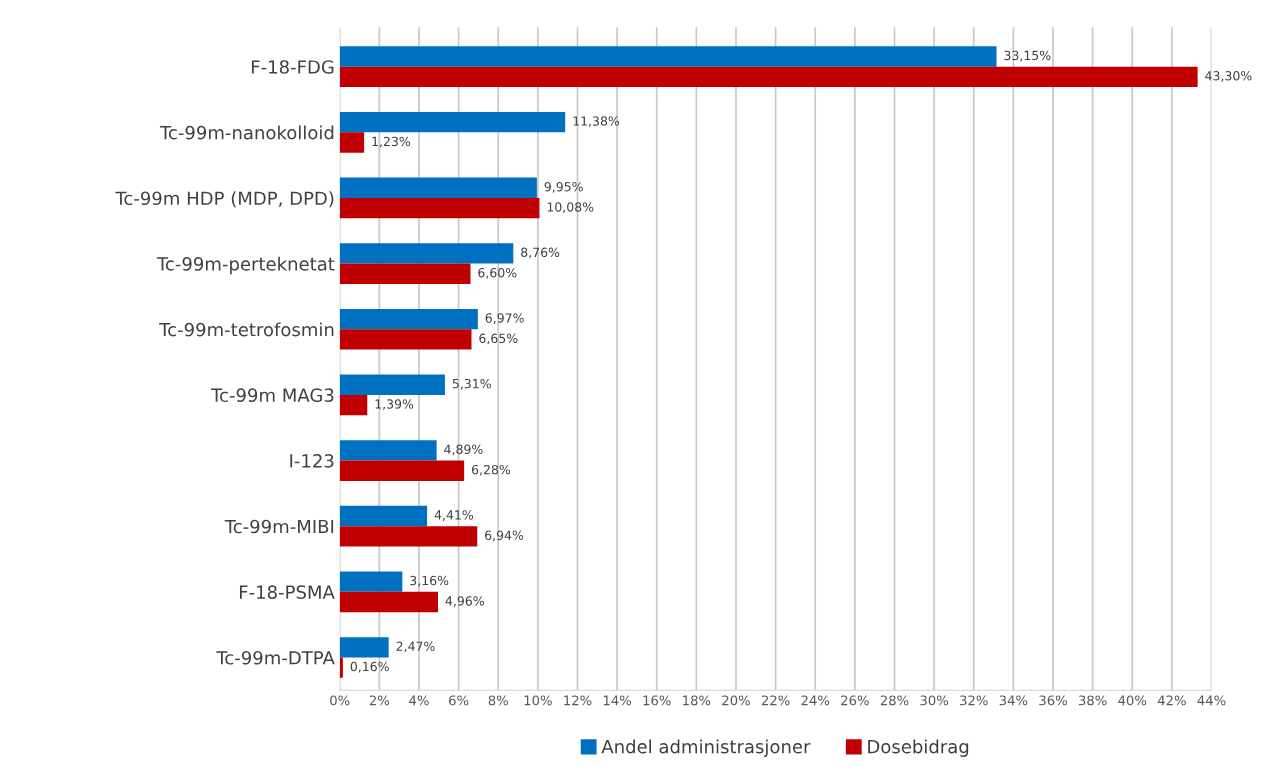  I want to click on x-tick-label: 0%, so click(340, 700).